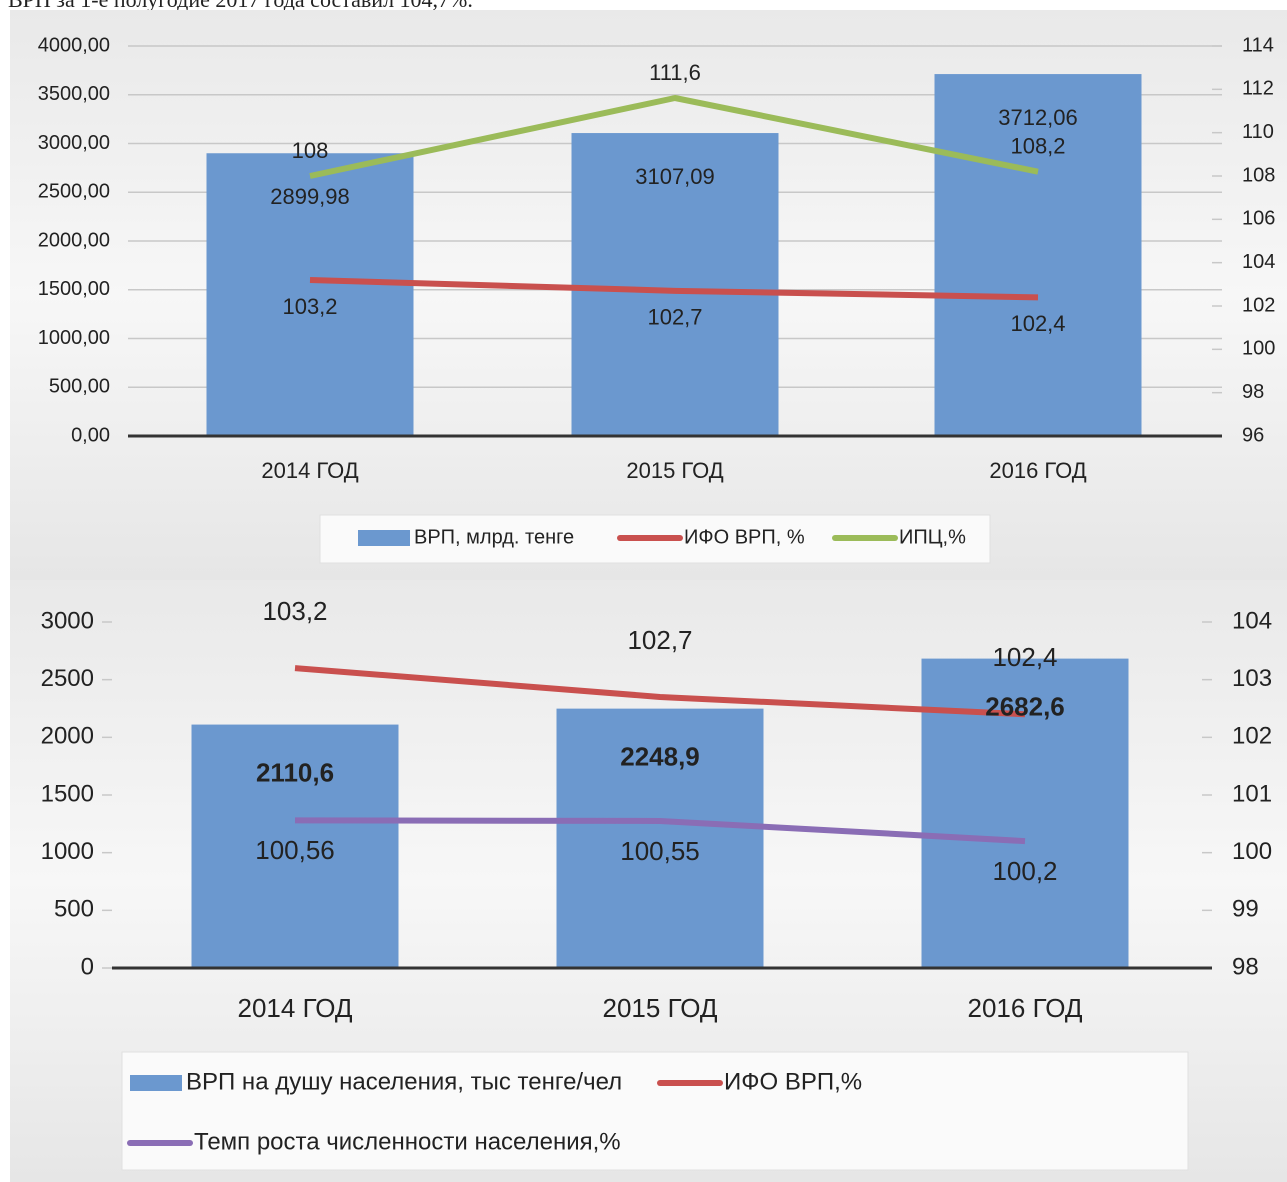  I want to click on legend-box, so click(655, 1111).